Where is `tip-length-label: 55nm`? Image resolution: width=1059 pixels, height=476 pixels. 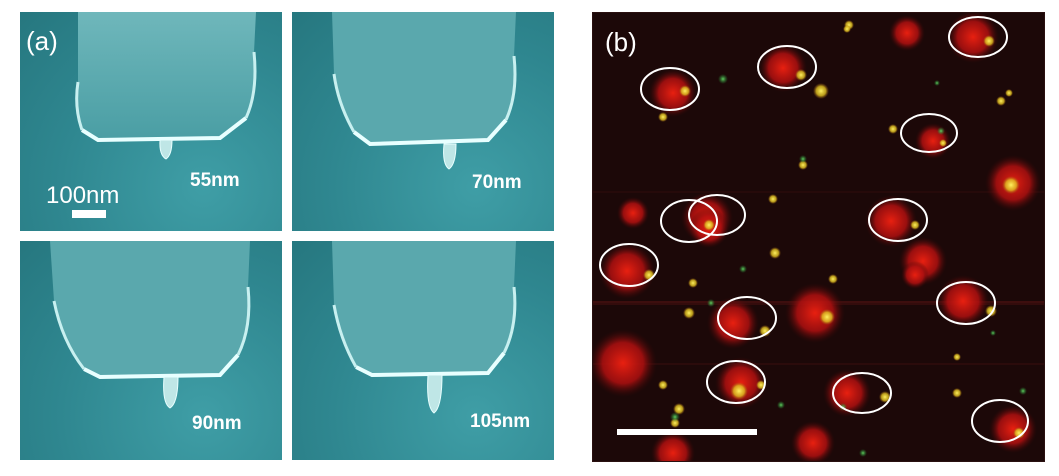
tip-length-label: 55nm is located at coordinates (215, 180).